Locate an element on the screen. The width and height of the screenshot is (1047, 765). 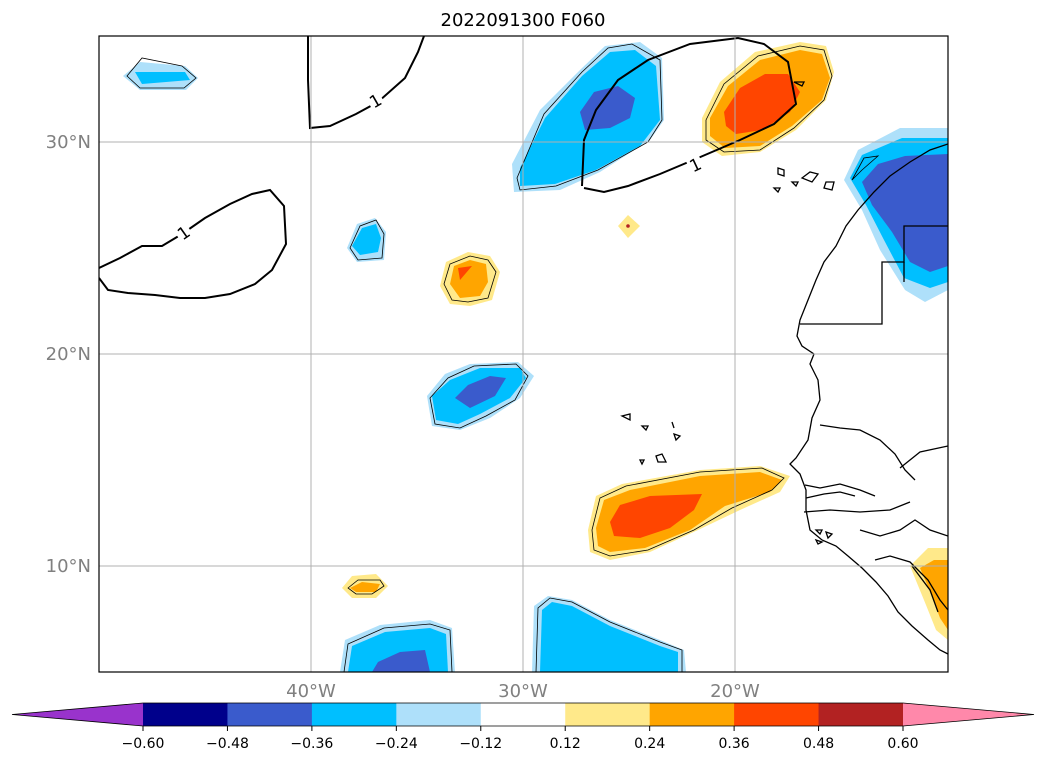
lat-label-30n: 30°N is located at coordinates (68, 142).